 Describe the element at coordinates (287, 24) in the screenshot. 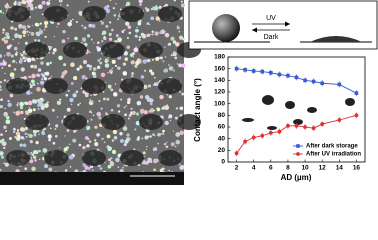

I see `arrowhead-uv` at that location.